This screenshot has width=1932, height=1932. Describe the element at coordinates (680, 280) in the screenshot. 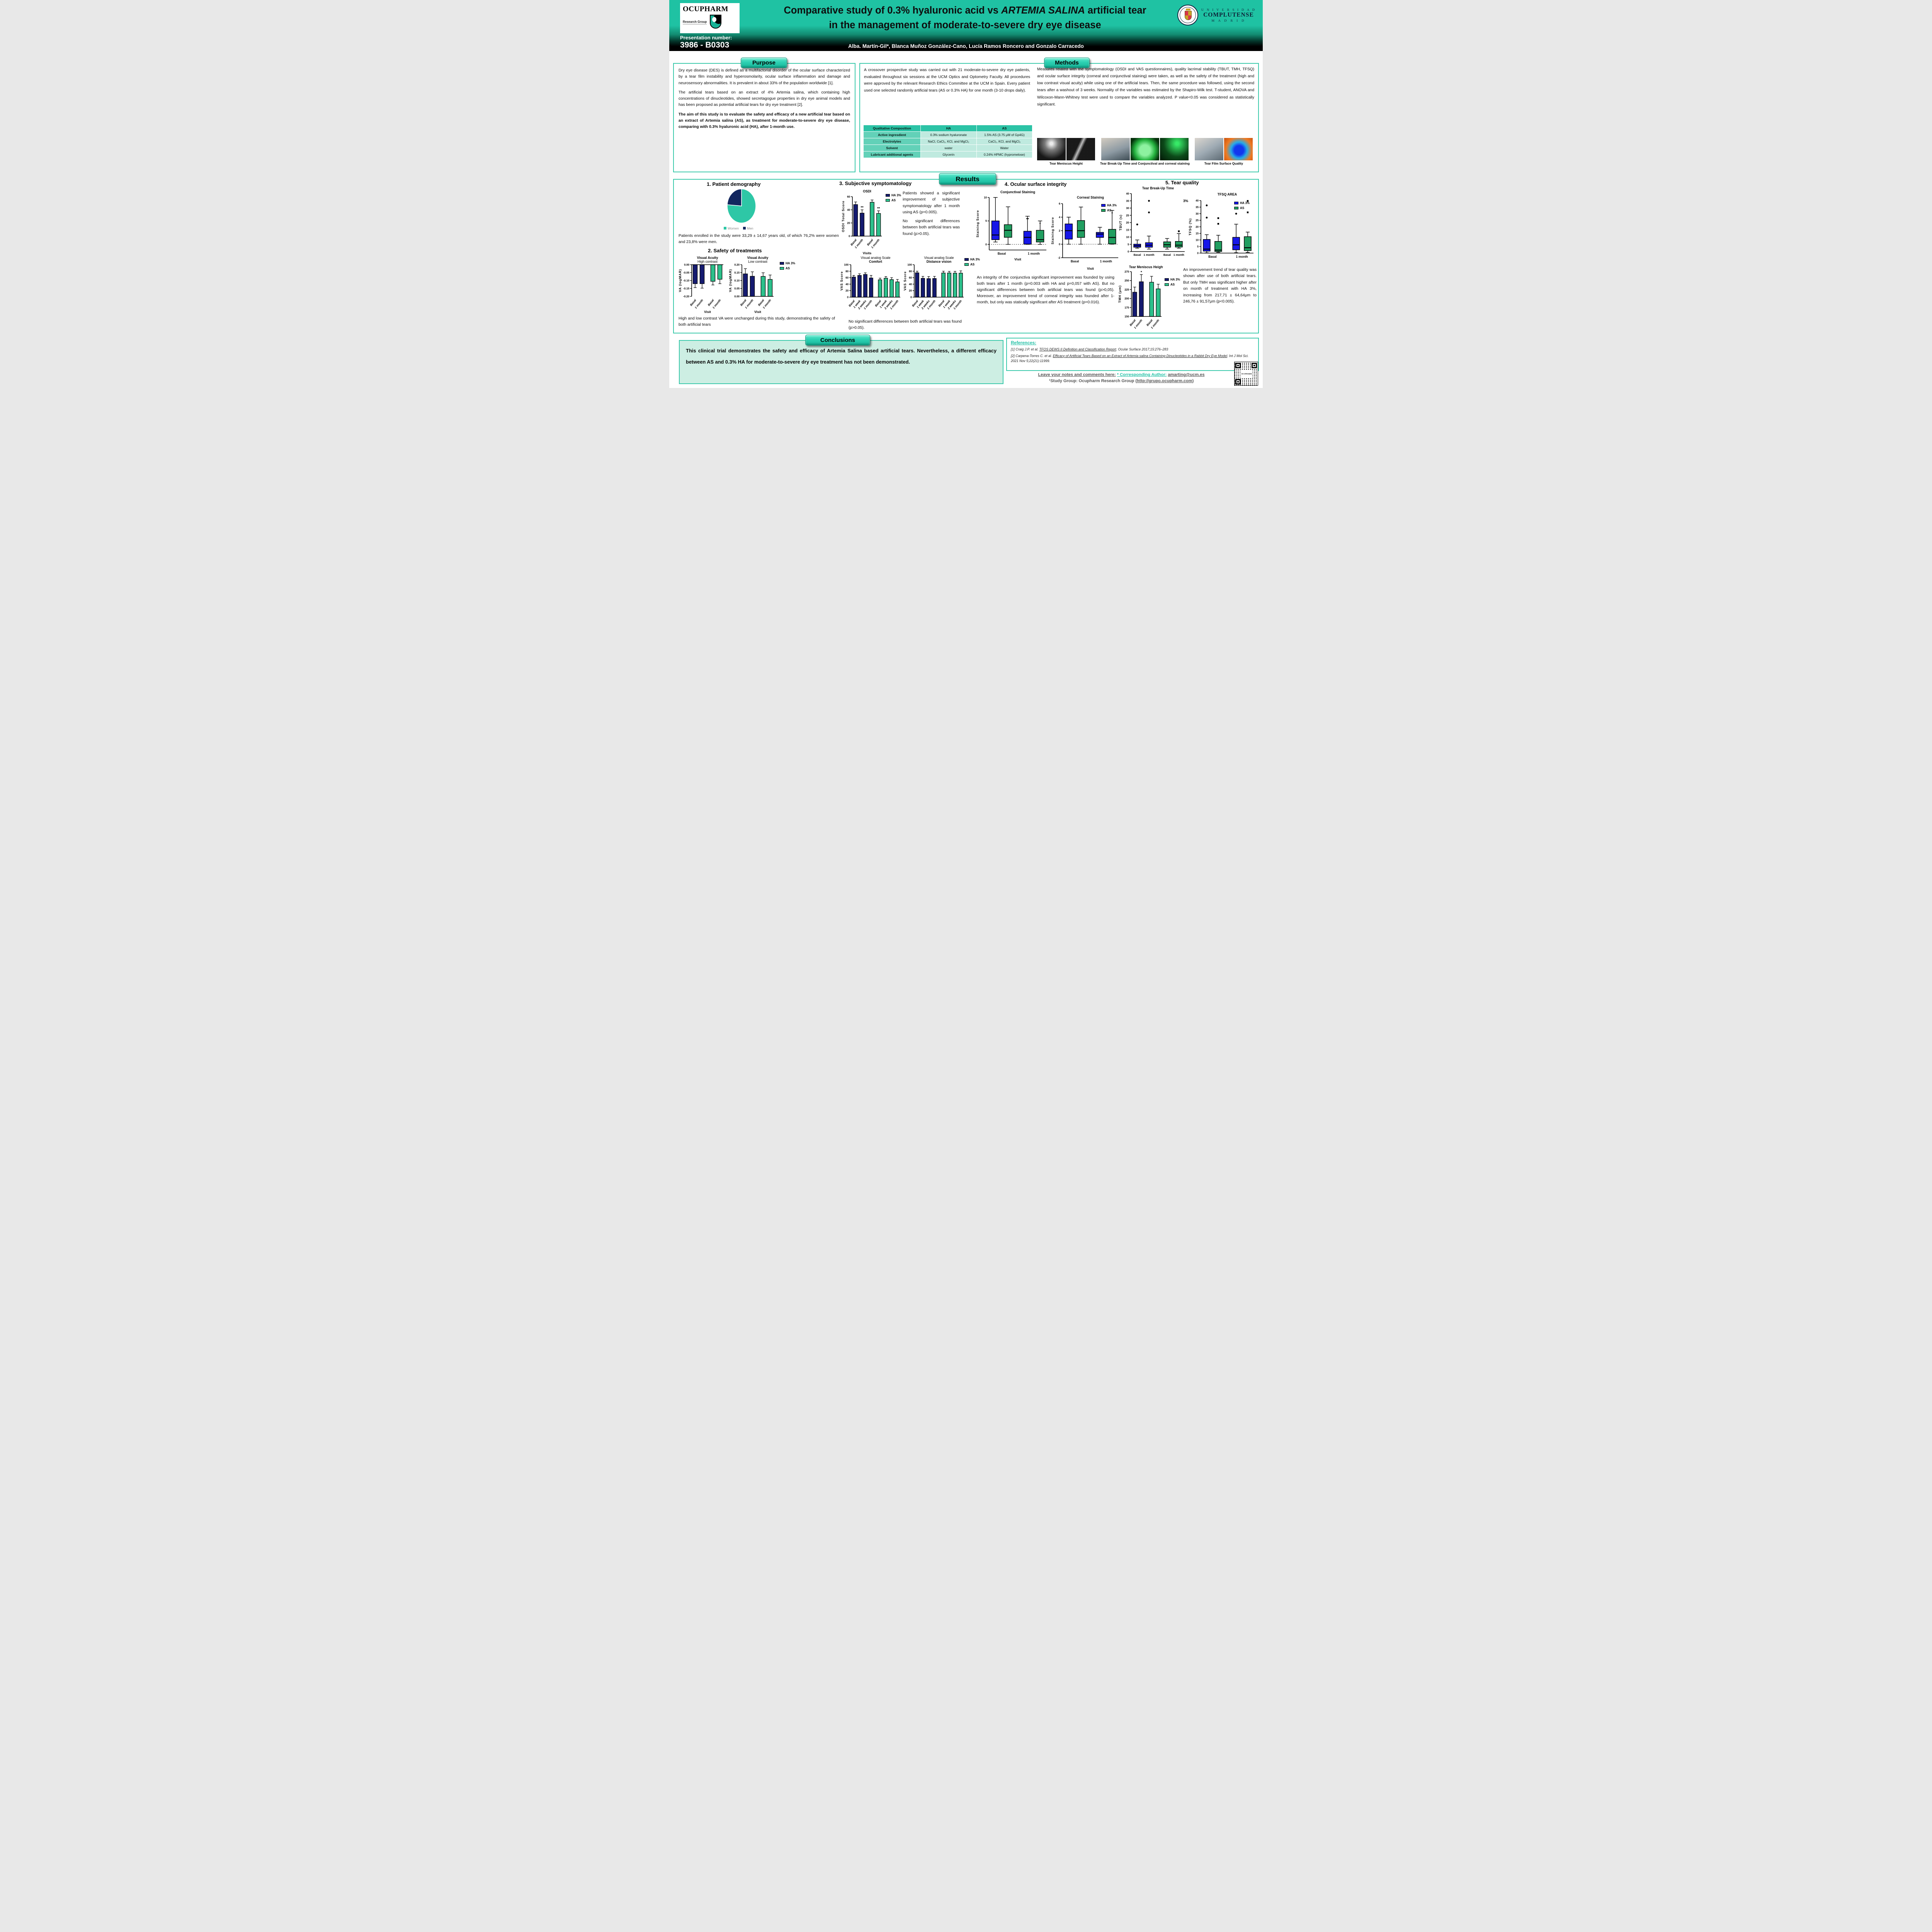

I see `svg-text: VA (logMAR)` at that location.